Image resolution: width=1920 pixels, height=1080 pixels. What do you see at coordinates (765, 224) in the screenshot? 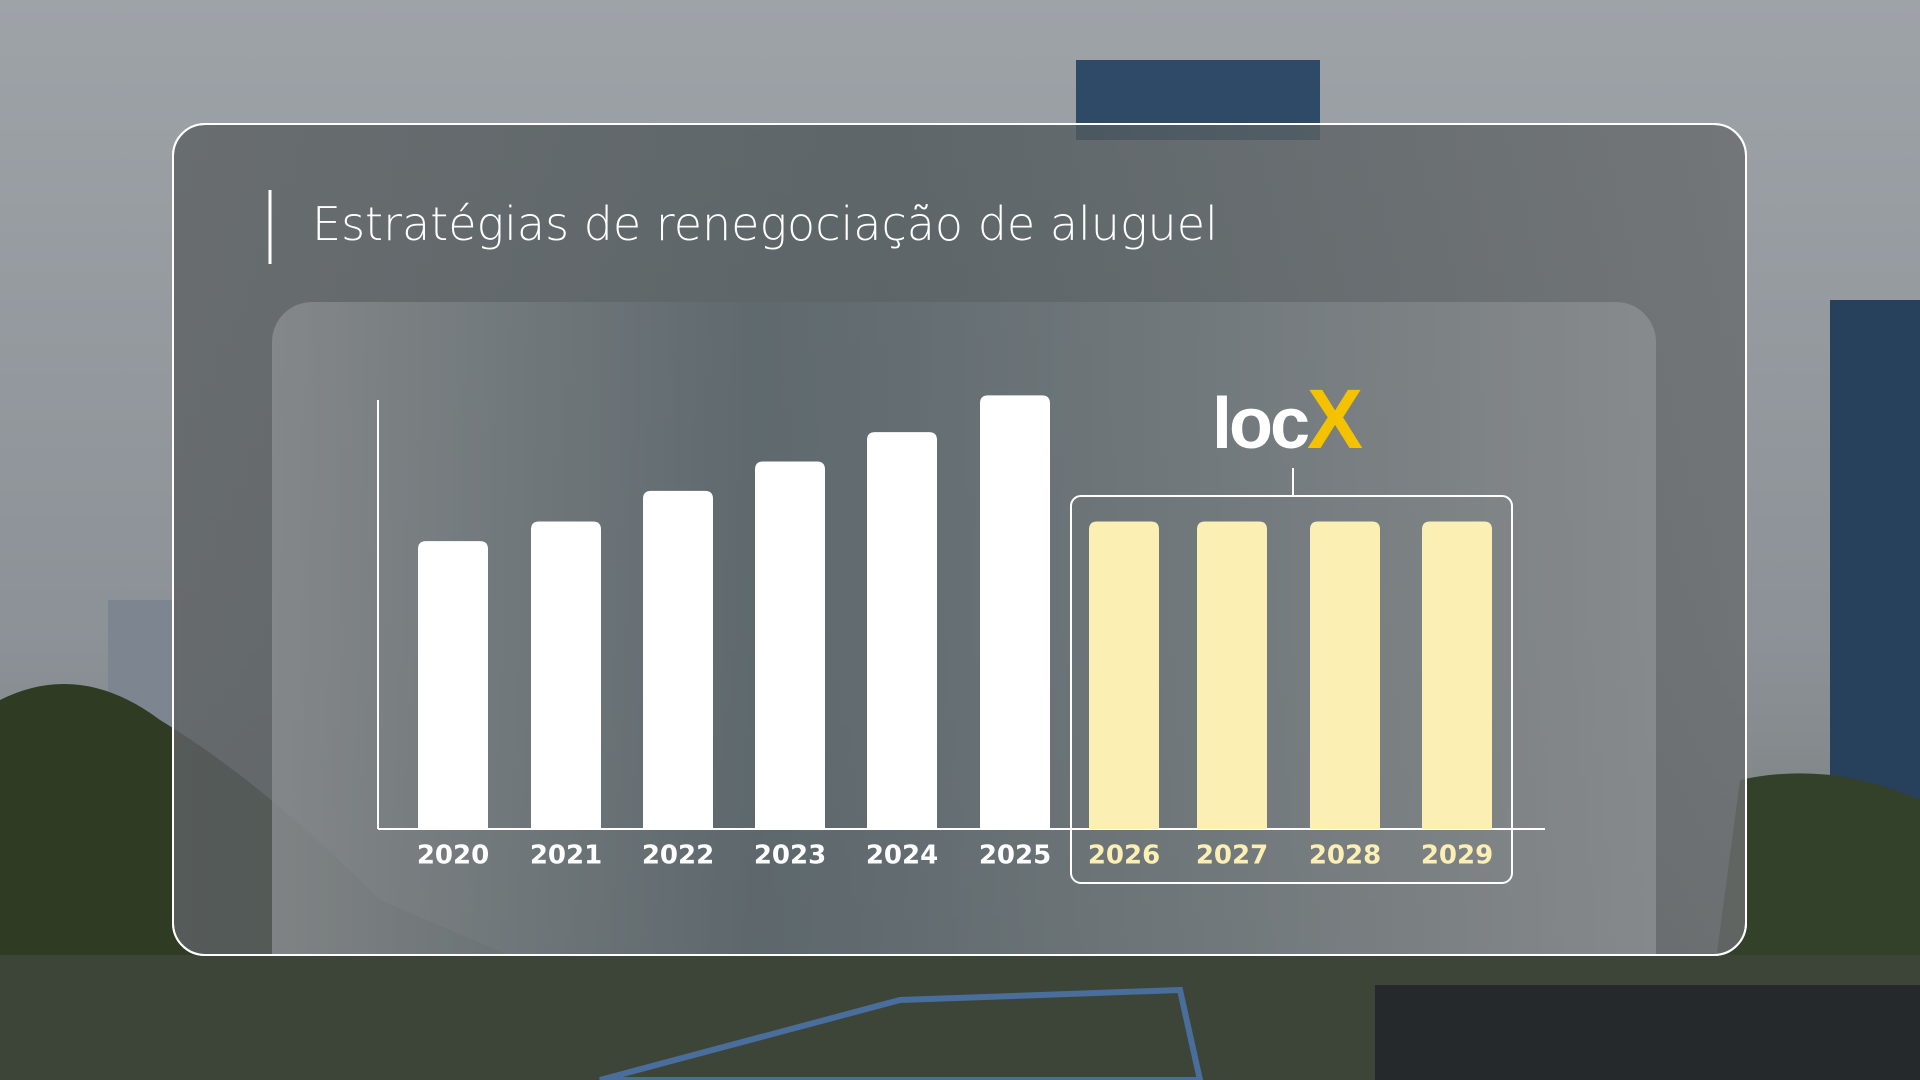
I see `chart-title: Estratégias de renegociação de aluguel` at bounding box center [765, 224].